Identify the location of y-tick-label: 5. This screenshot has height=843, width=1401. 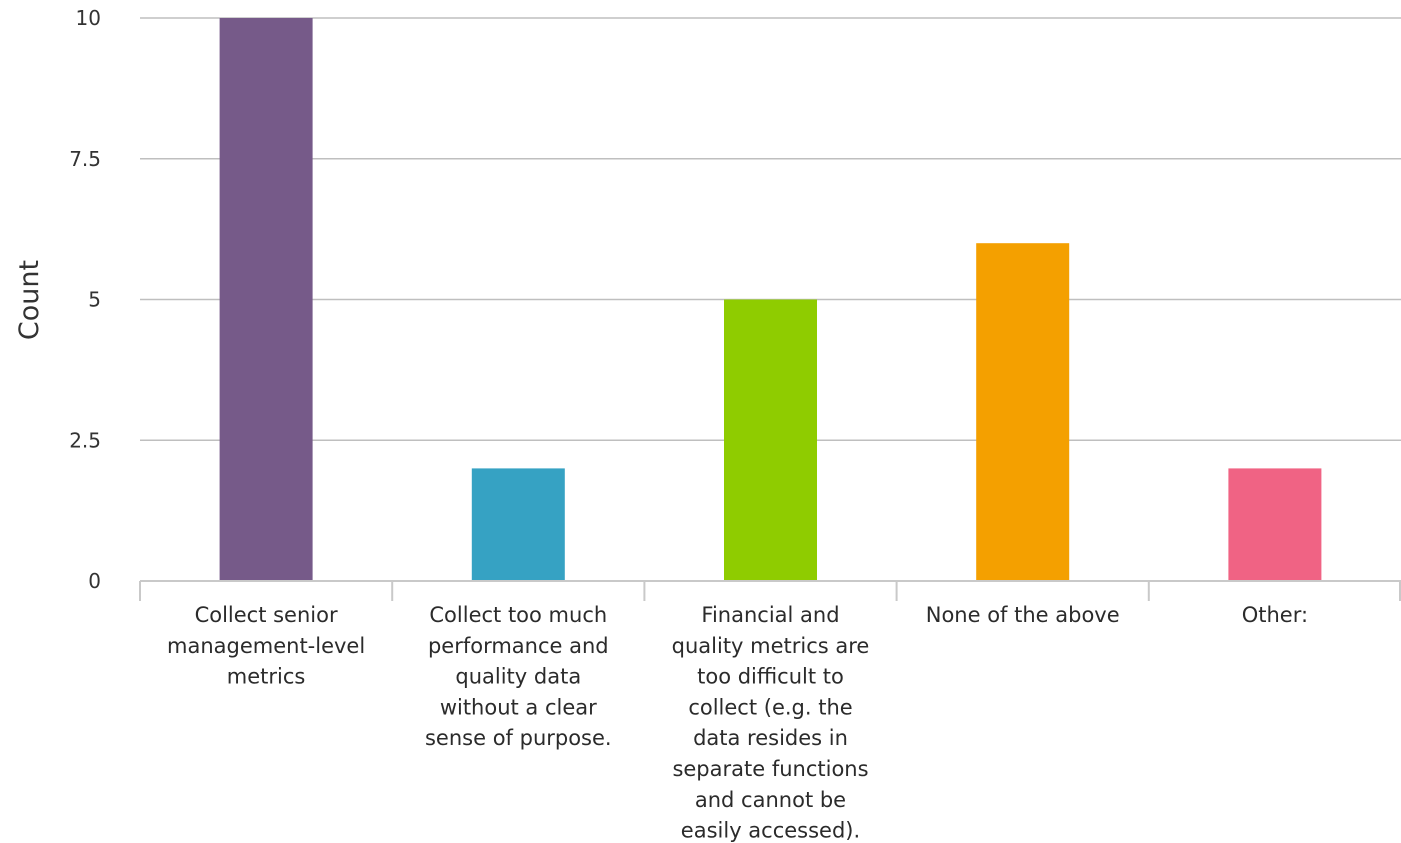
(94, 300).